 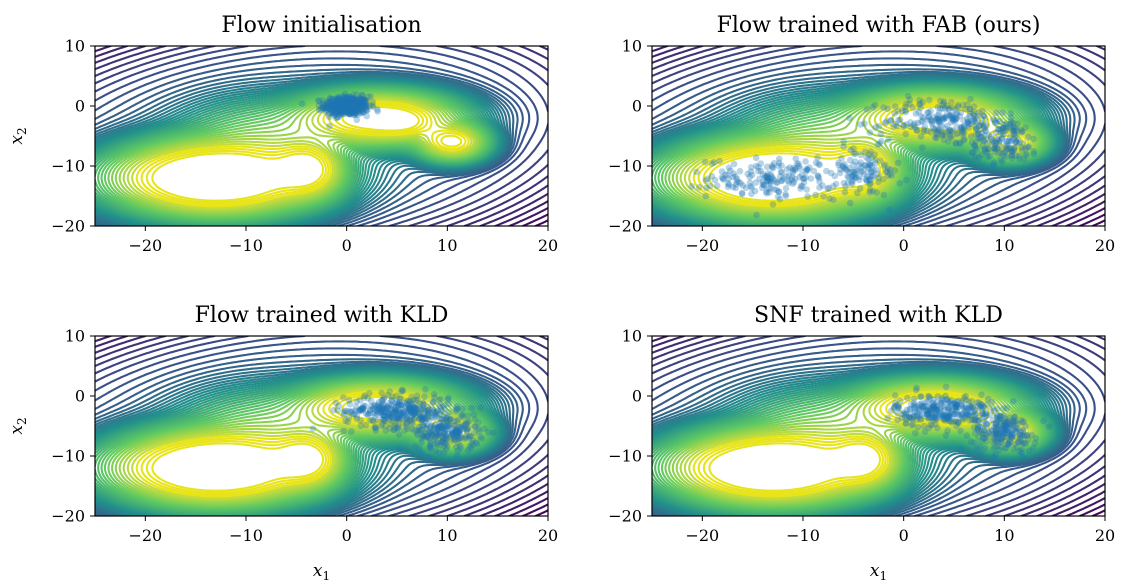 What do you see at coordinates (80, 106) in the screenshot?
I see `y-tick-label: 0` at bounding box center [80, 106].